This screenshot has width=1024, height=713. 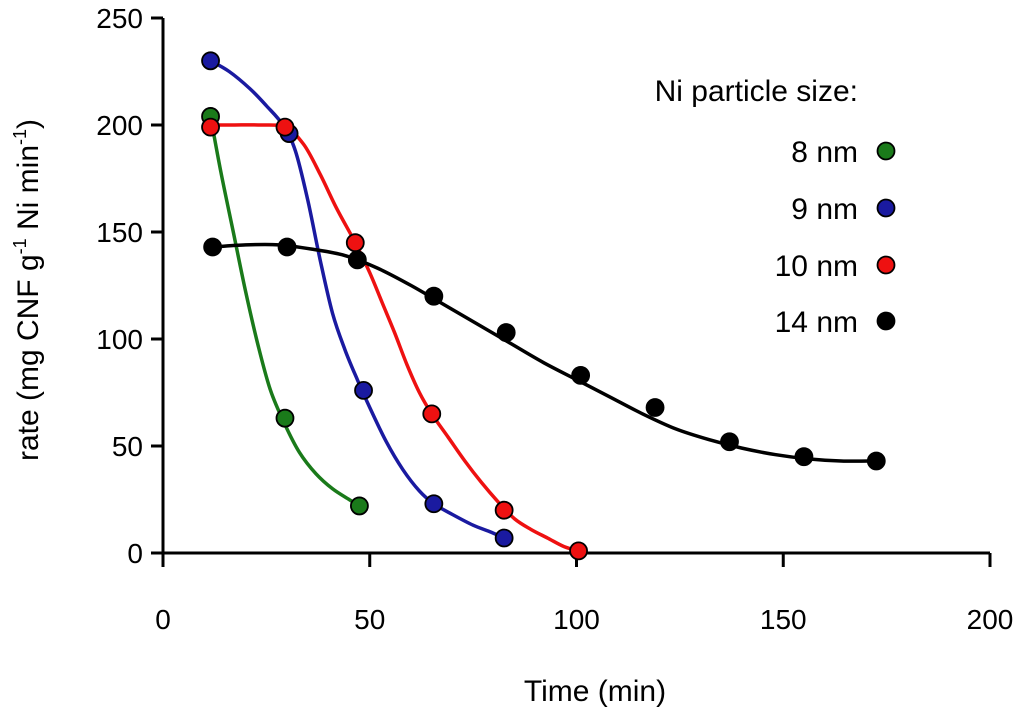 I want to click on x-tick-label: 0, so click(x=163, y=619).